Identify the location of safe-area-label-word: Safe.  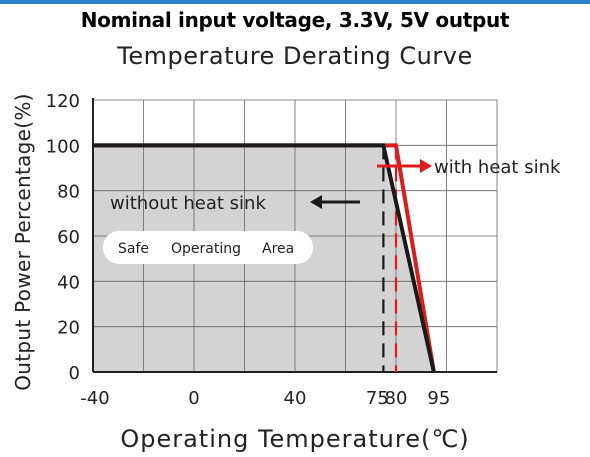
(133, 249).